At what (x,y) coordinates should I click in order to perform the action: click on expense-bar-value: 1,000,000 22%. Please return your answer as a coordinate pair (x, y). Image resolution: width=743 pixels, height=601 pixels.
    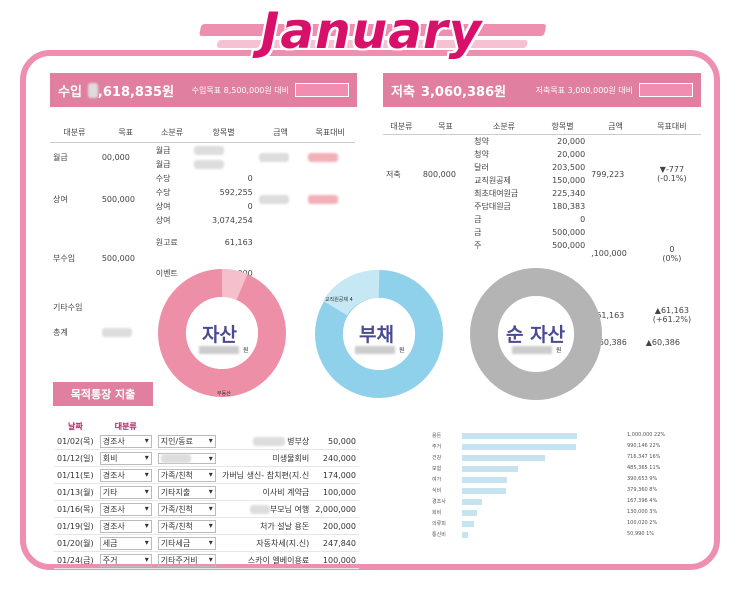
    Looking at the image, I should click on (646, 435).